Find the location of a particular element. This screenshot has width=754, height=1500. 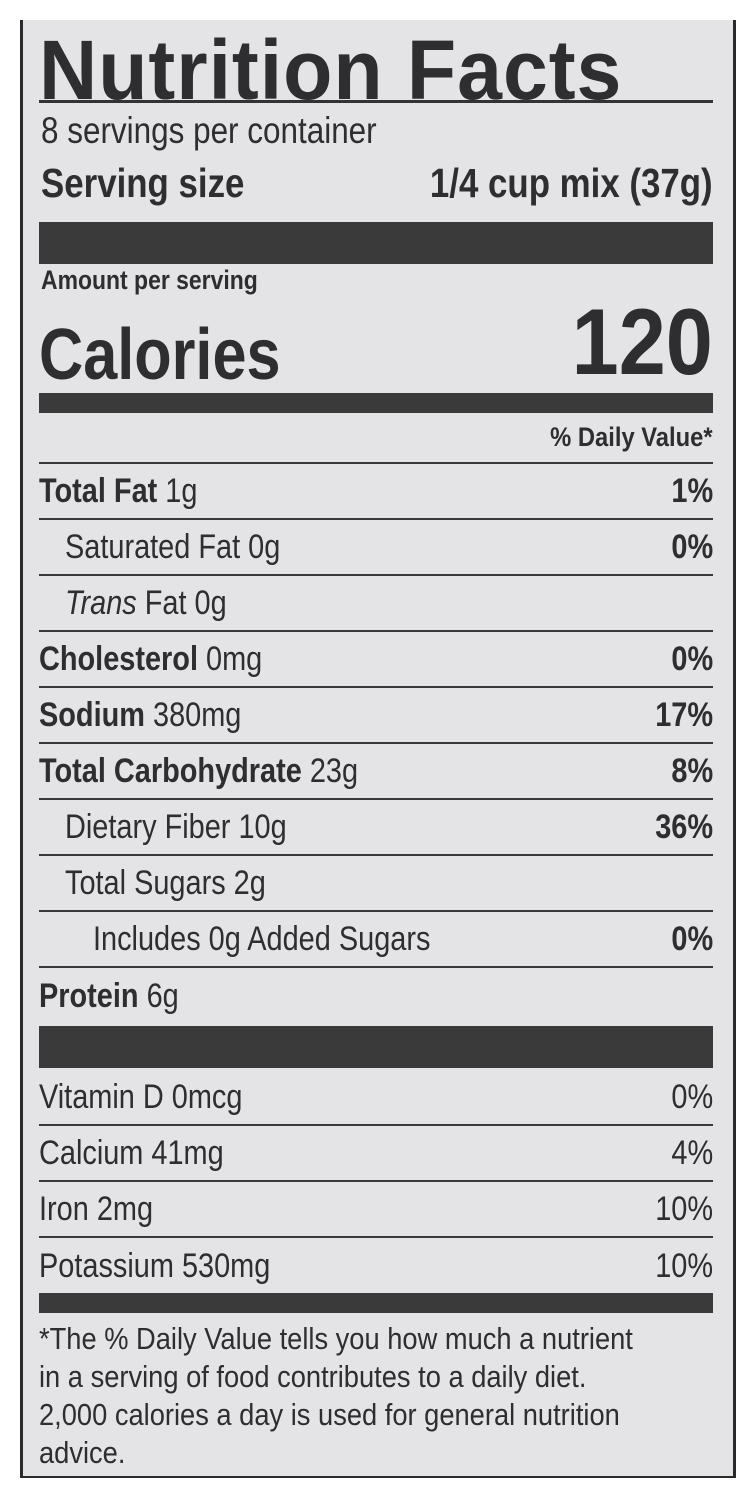

nutrient-row-trans-fat: Trans Fat 0g is located at coordinates (376, 604).